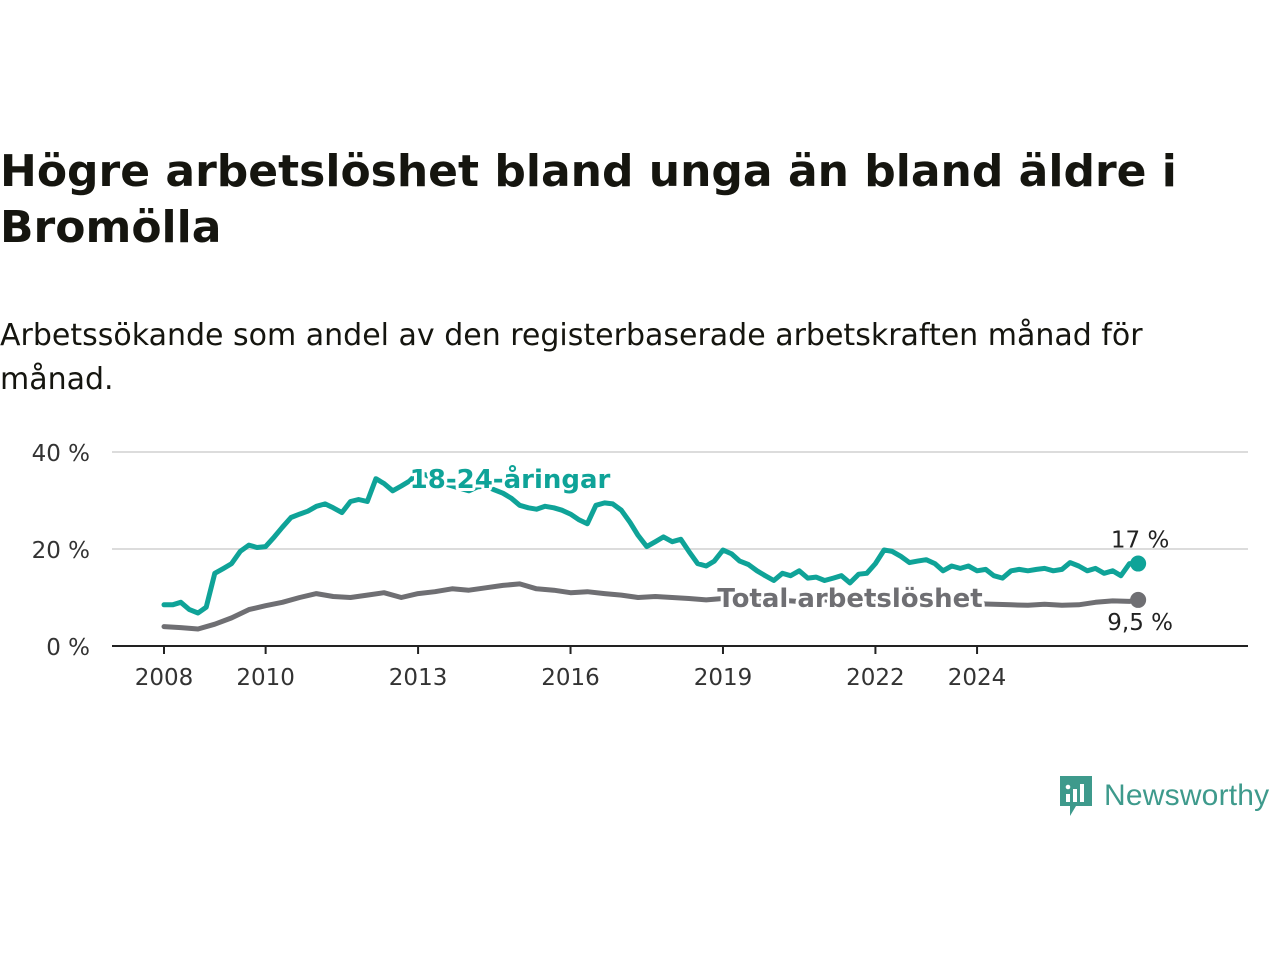 This screenshot has width=1280, height=960. What do you see at coordinates (680, 668) in the screenshot?
I see `x-axis: 2008 2010 2013 2016 2019 2022 2024` at bounding box center [680, 668].